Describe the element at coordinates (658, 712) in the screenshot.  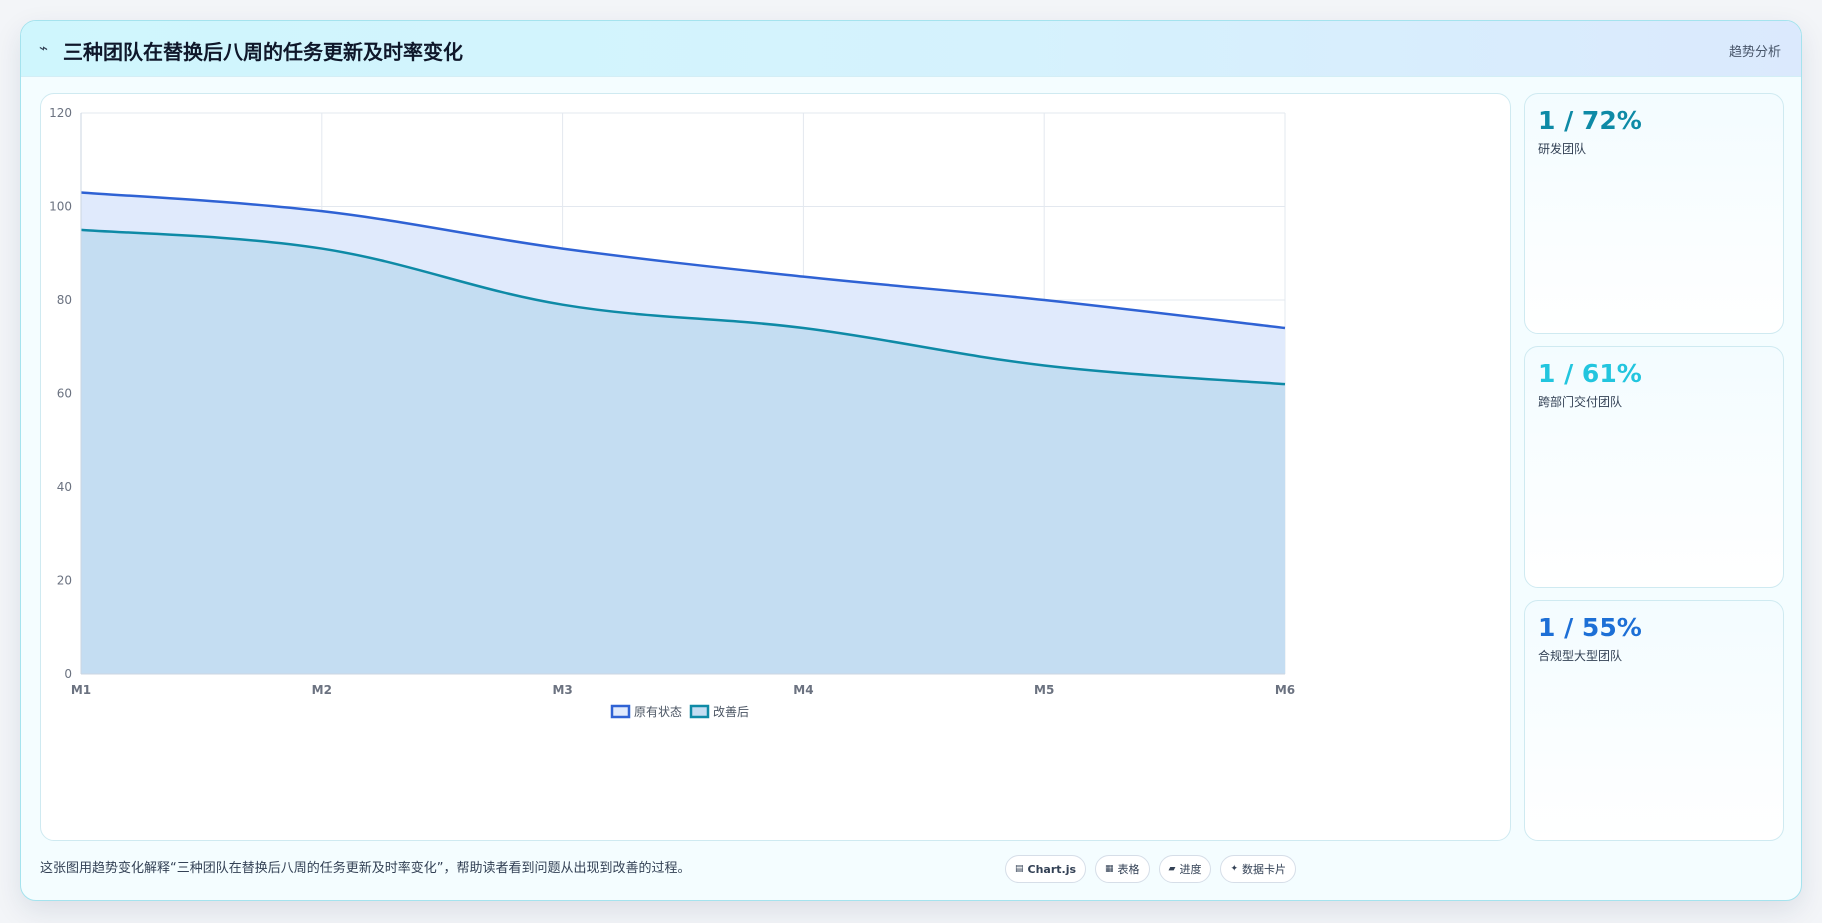
I see `legend-label: 原有状态` at that location.